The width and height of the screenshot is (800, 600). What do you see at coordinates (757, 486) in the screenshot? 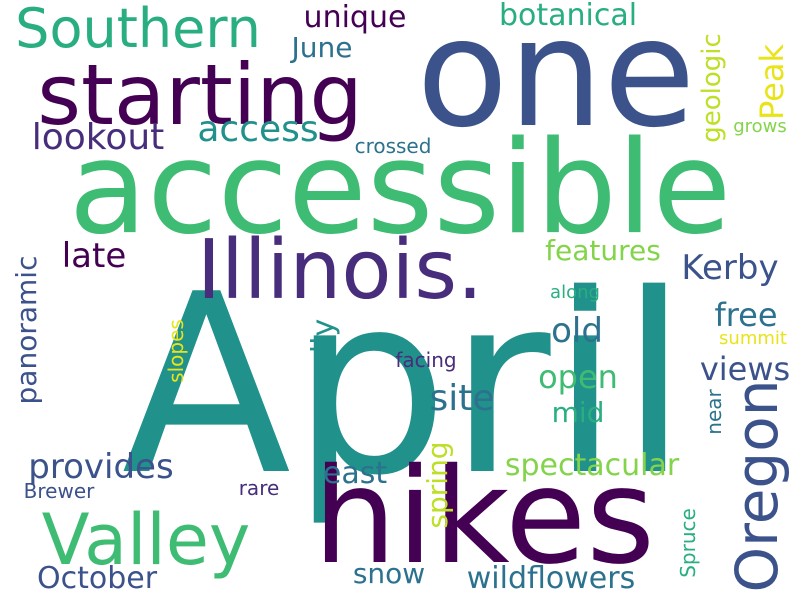
I see `word-oregon: Oregon` at bounding box center [757, 486].